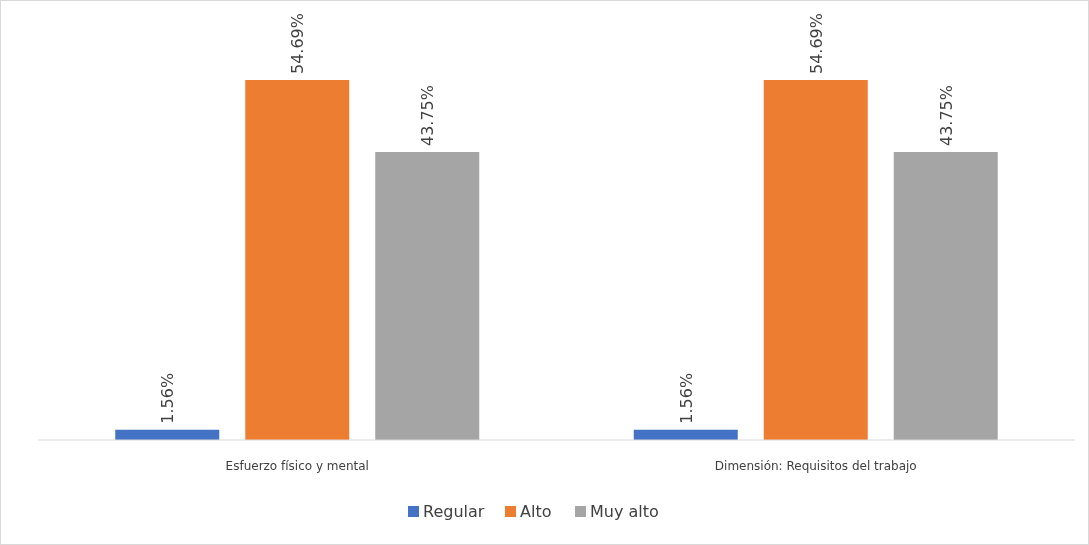  I want to click on legend-label: Regular, so click(454, 511).